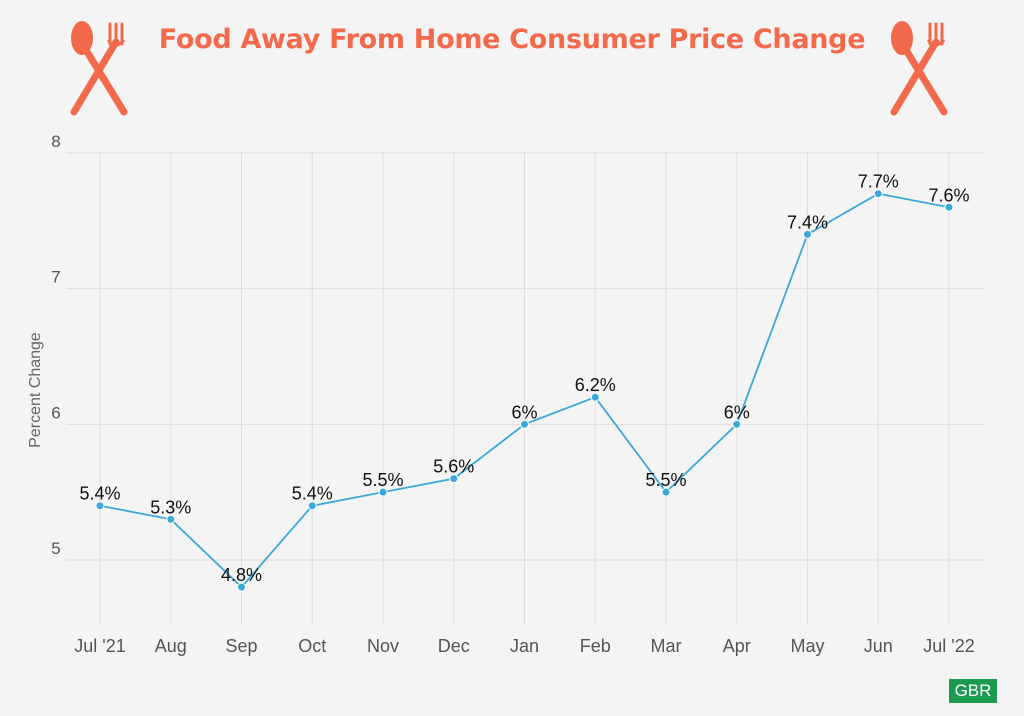 Image resolution: width=1024 pixels, height=716 pixels. I want to click on data-label: 5.3%, so click(170, 507).